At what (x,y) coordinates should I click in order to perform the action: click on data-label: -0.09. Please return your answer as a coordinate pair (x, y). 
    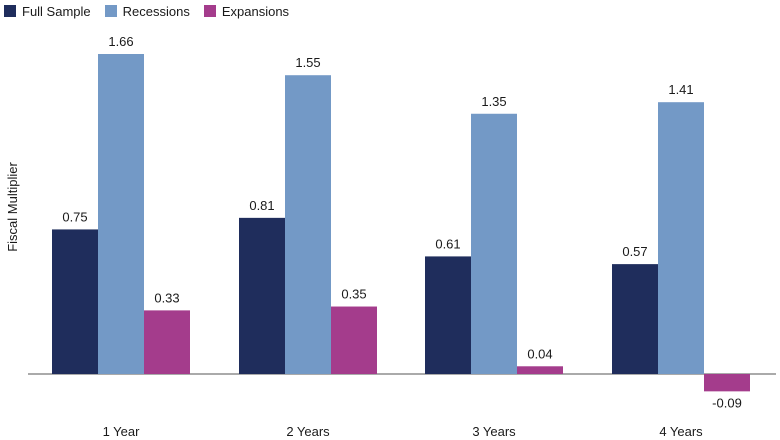
    Looking at the image, I should click on (727, 402).